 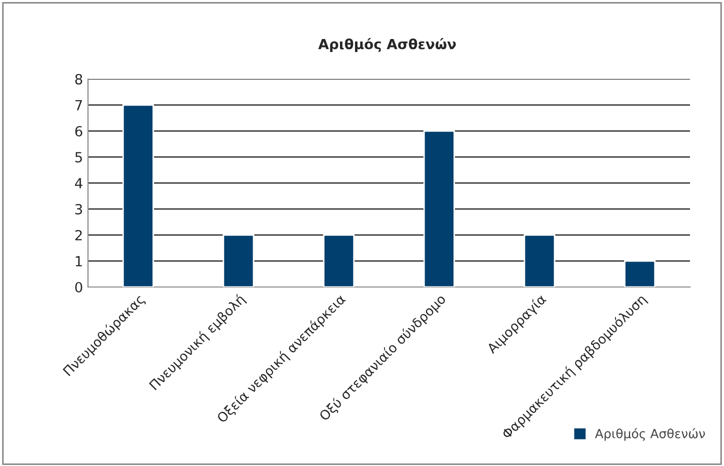 I want to click on y-tick-label: 7, so click(x=78, y=105).